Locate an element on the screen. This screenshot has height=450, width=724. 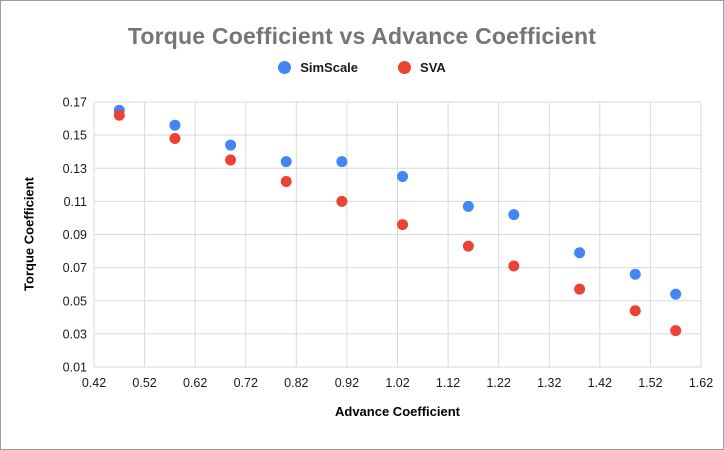
y-tick-label: 0.03 is located at coordinates (75, 334).